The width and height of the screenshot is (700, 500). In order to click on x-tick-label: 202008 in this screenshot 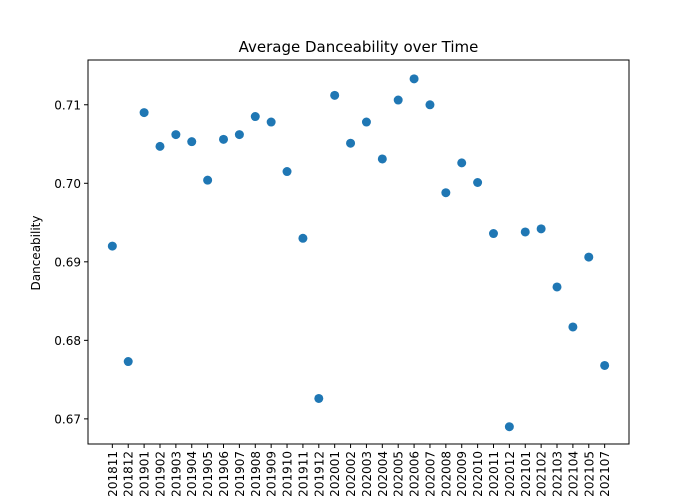, I will do `click(446, 474)`.